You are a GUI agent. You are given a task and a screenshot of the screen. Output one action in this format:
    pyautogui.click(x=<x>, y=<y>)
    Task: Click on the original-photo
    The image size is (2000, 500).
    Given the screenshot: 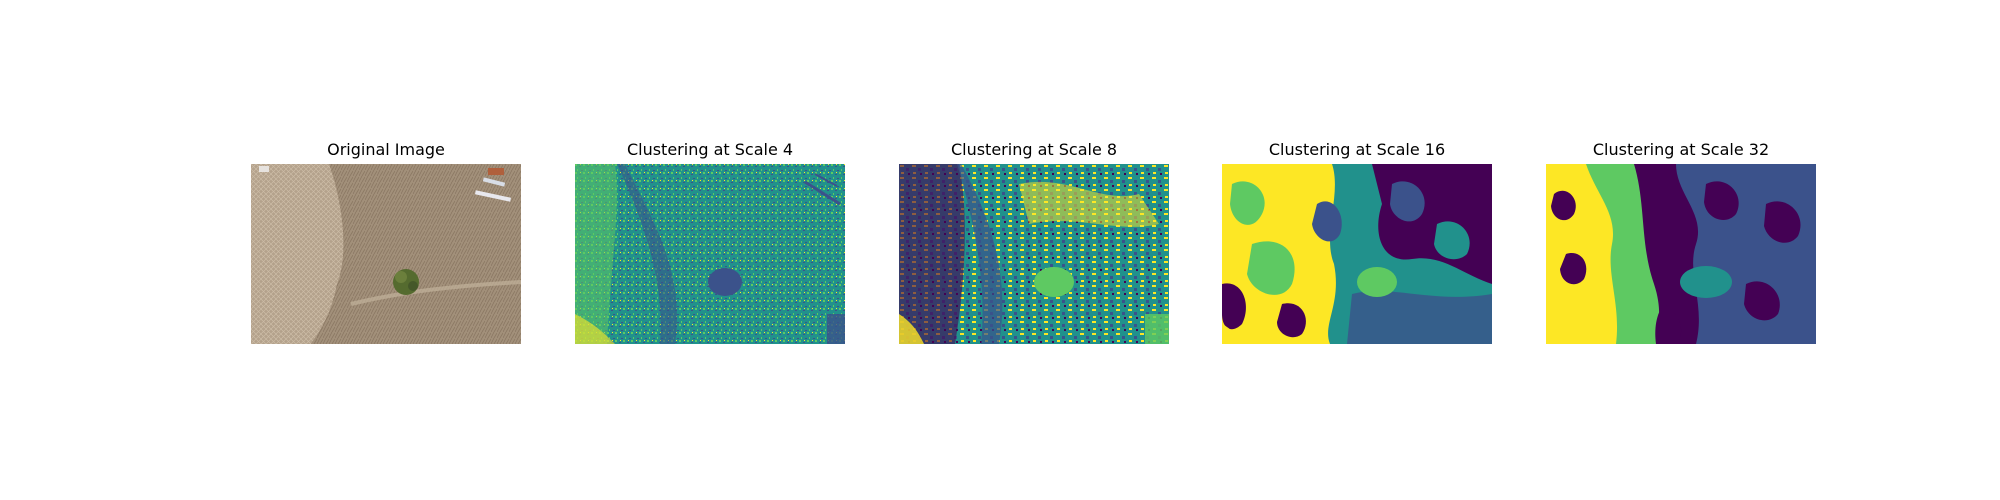 What is the action you would take?
    pyautogui.click(x=386, y=254)
    